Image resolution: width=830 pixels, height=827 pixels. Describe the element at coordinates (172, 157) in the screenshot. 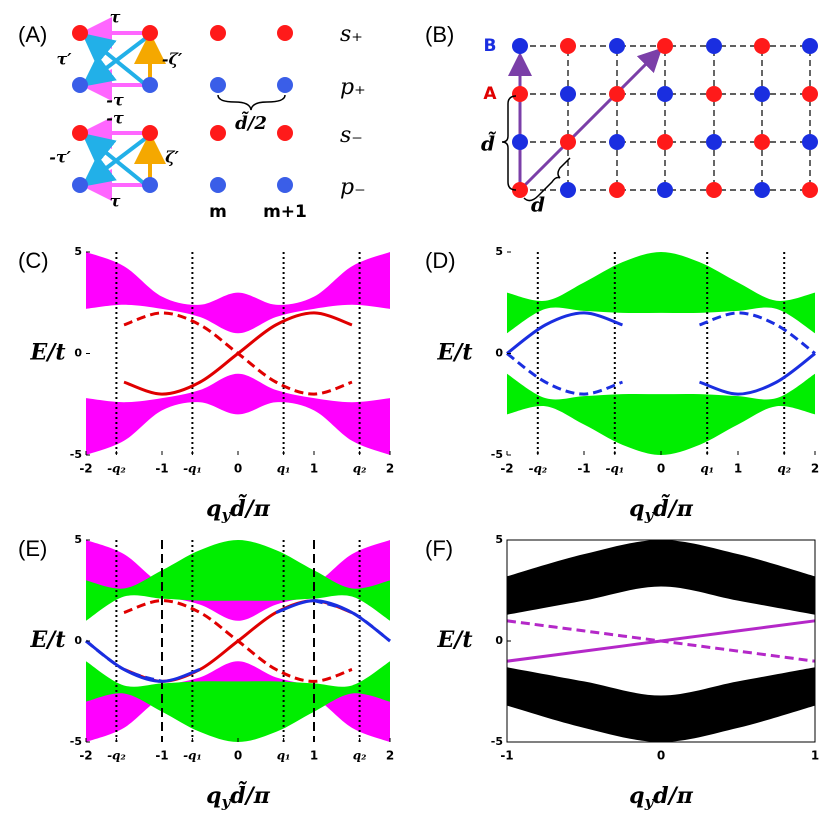

I see `hopping-label: ζ′` at that location.